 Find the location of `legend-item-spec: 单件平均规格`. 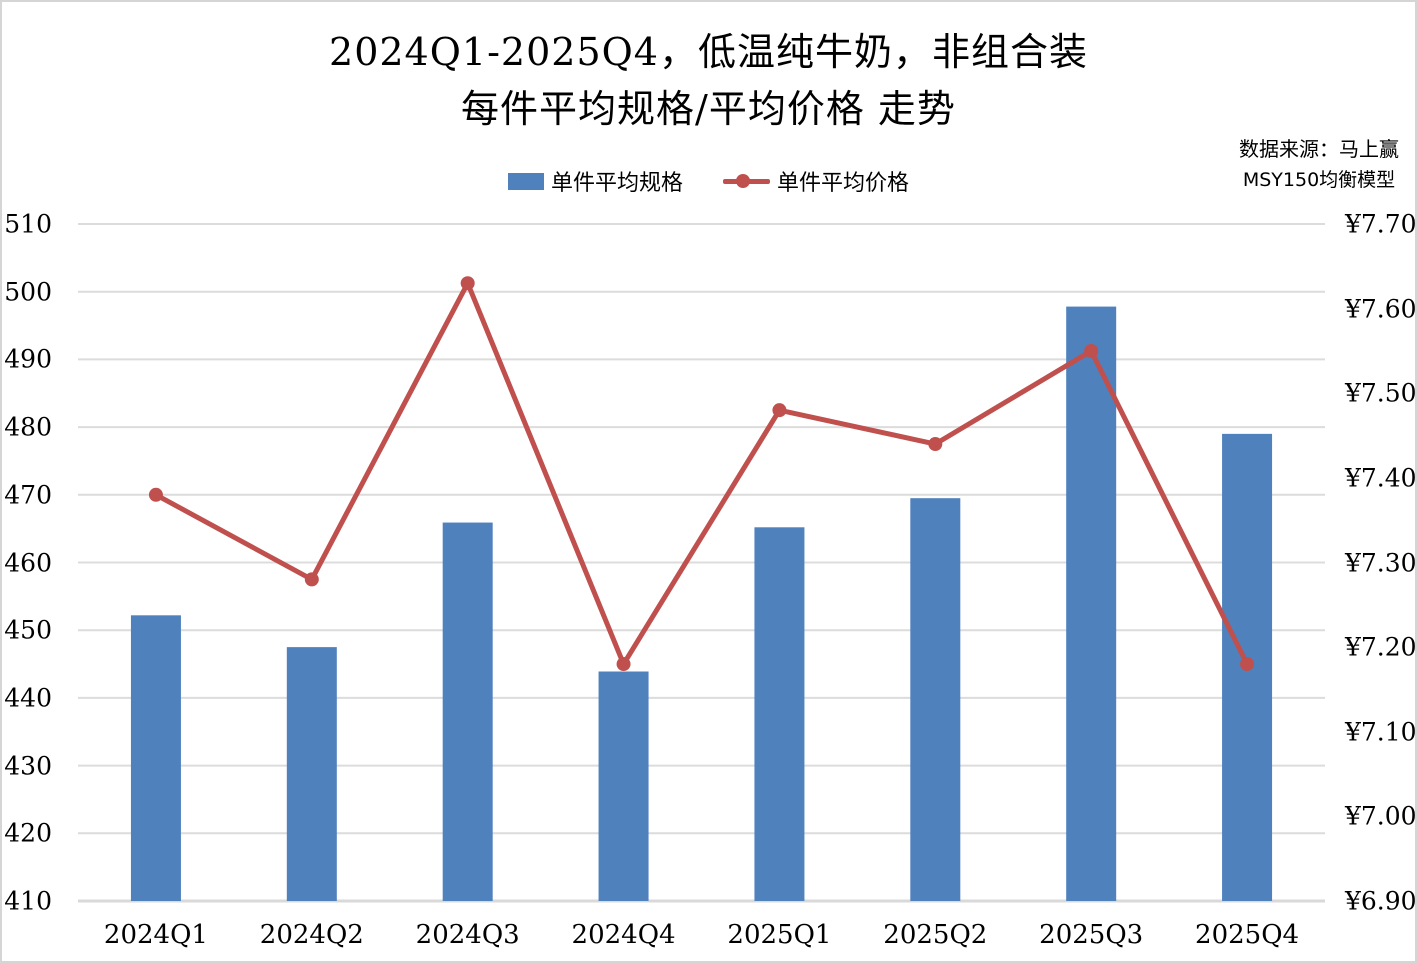

legend-item-spec: 单件平均规格 is located at coordinates (595, 181).